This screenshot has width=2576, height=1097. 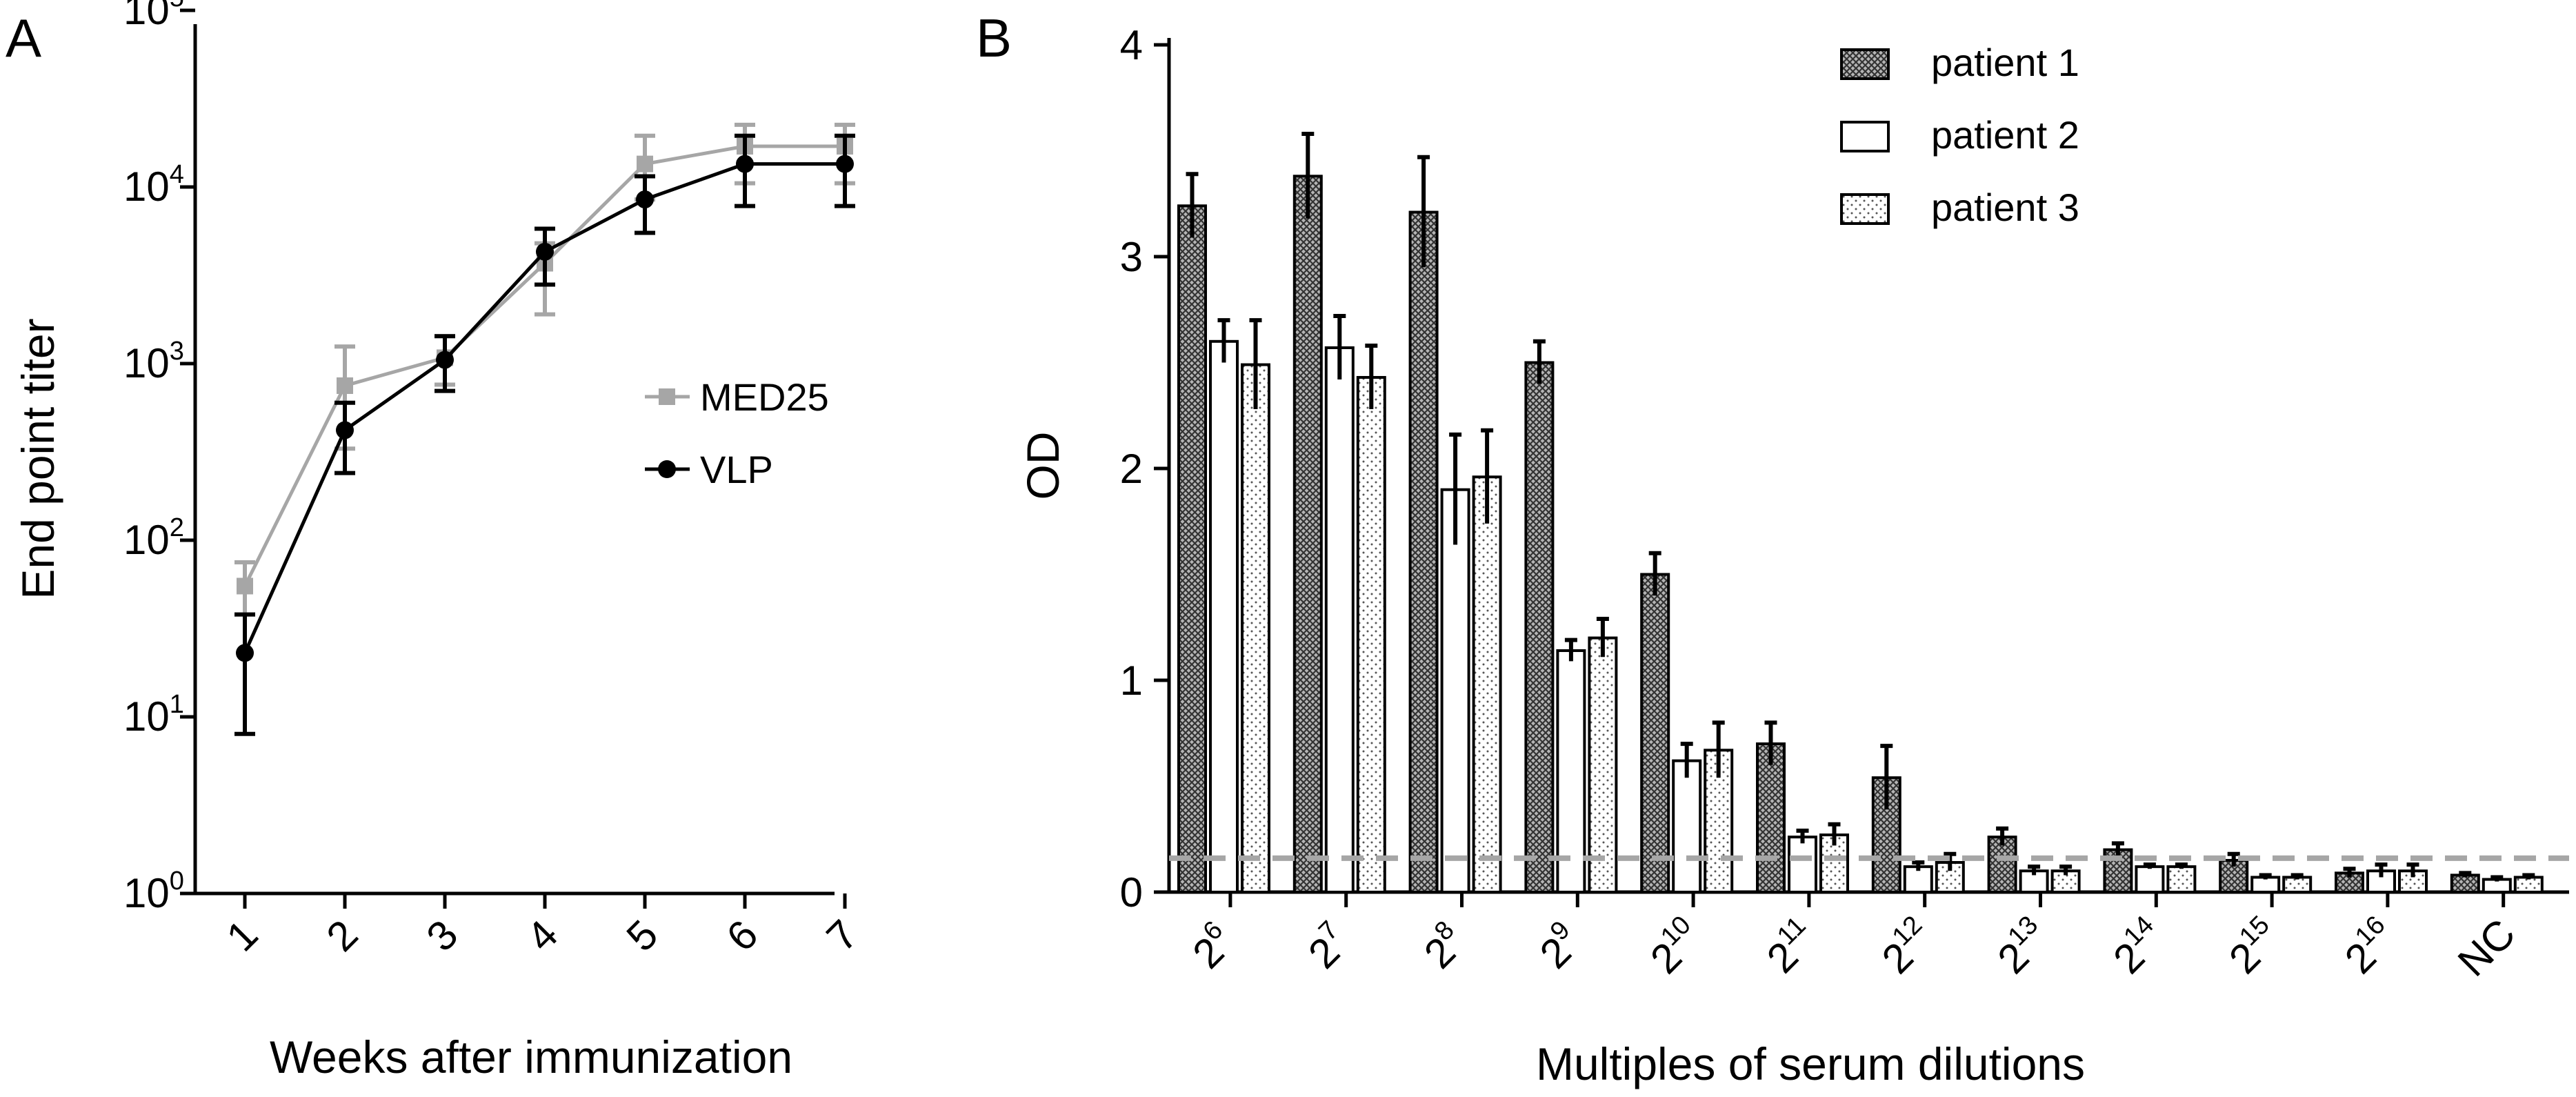 What do you see at coordinates (1444, 946) in the screenshot?
I see `panel-b-x-tick-label: 28` at bounding box center [1444, 946].